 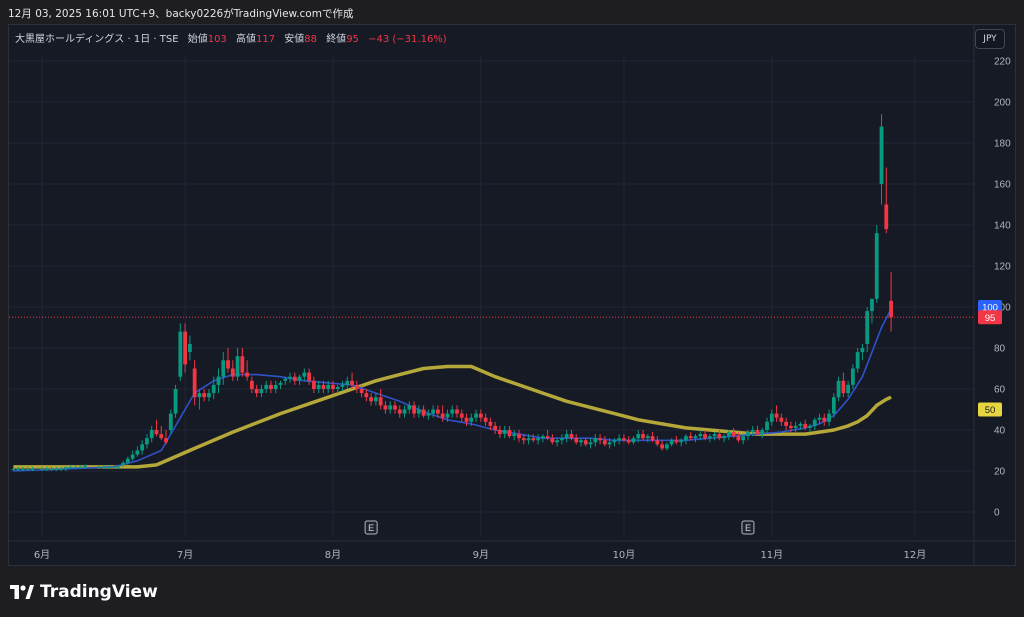 What do you see at coordinates (1002, 267) in the screenshot?
I see `y-tick-label: 120` at bounding box center [1002, 267].